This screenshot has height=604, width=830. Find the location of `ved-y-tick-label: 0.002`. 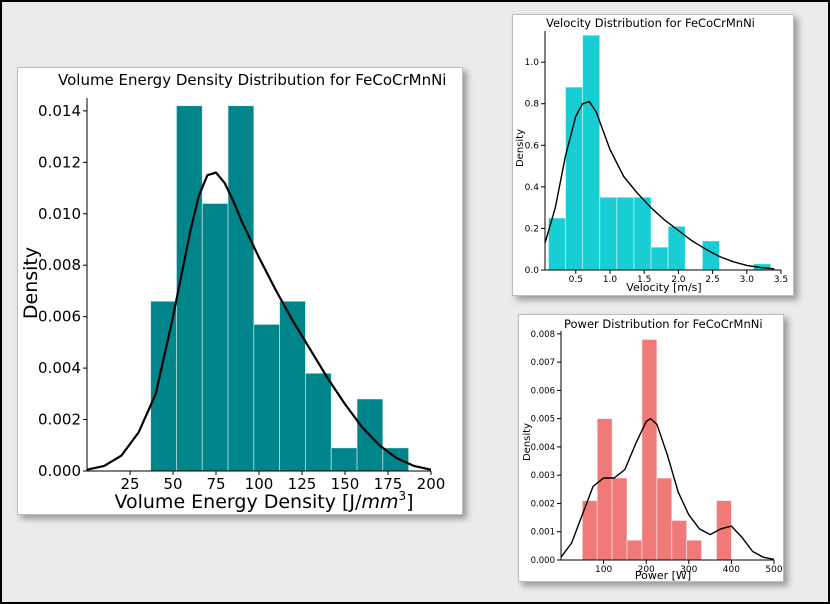

ved-y-tick-label: 0.002 is located at coordinates (59, 420).